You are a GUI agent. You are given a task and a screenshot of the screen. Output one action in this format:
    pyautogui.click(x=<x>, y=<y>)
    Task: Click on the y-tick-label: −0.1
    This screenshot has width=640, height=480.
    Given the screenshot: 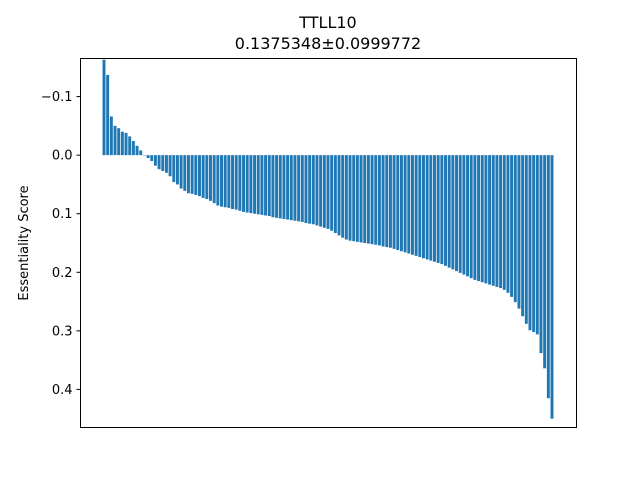 What is the action you would take?
    pyautogui.click(x=57, y=97)
    